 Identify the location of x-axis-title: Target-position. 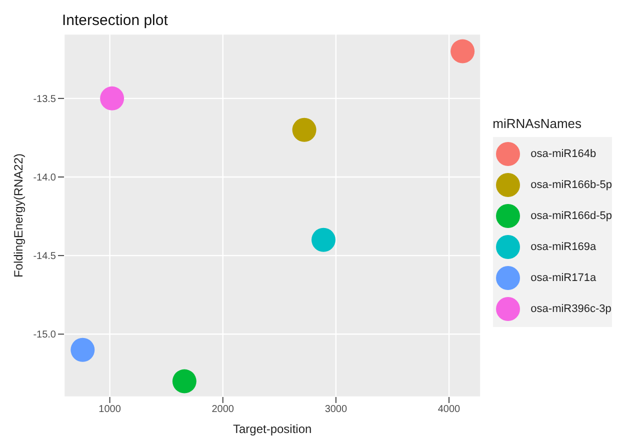
(272, 429).